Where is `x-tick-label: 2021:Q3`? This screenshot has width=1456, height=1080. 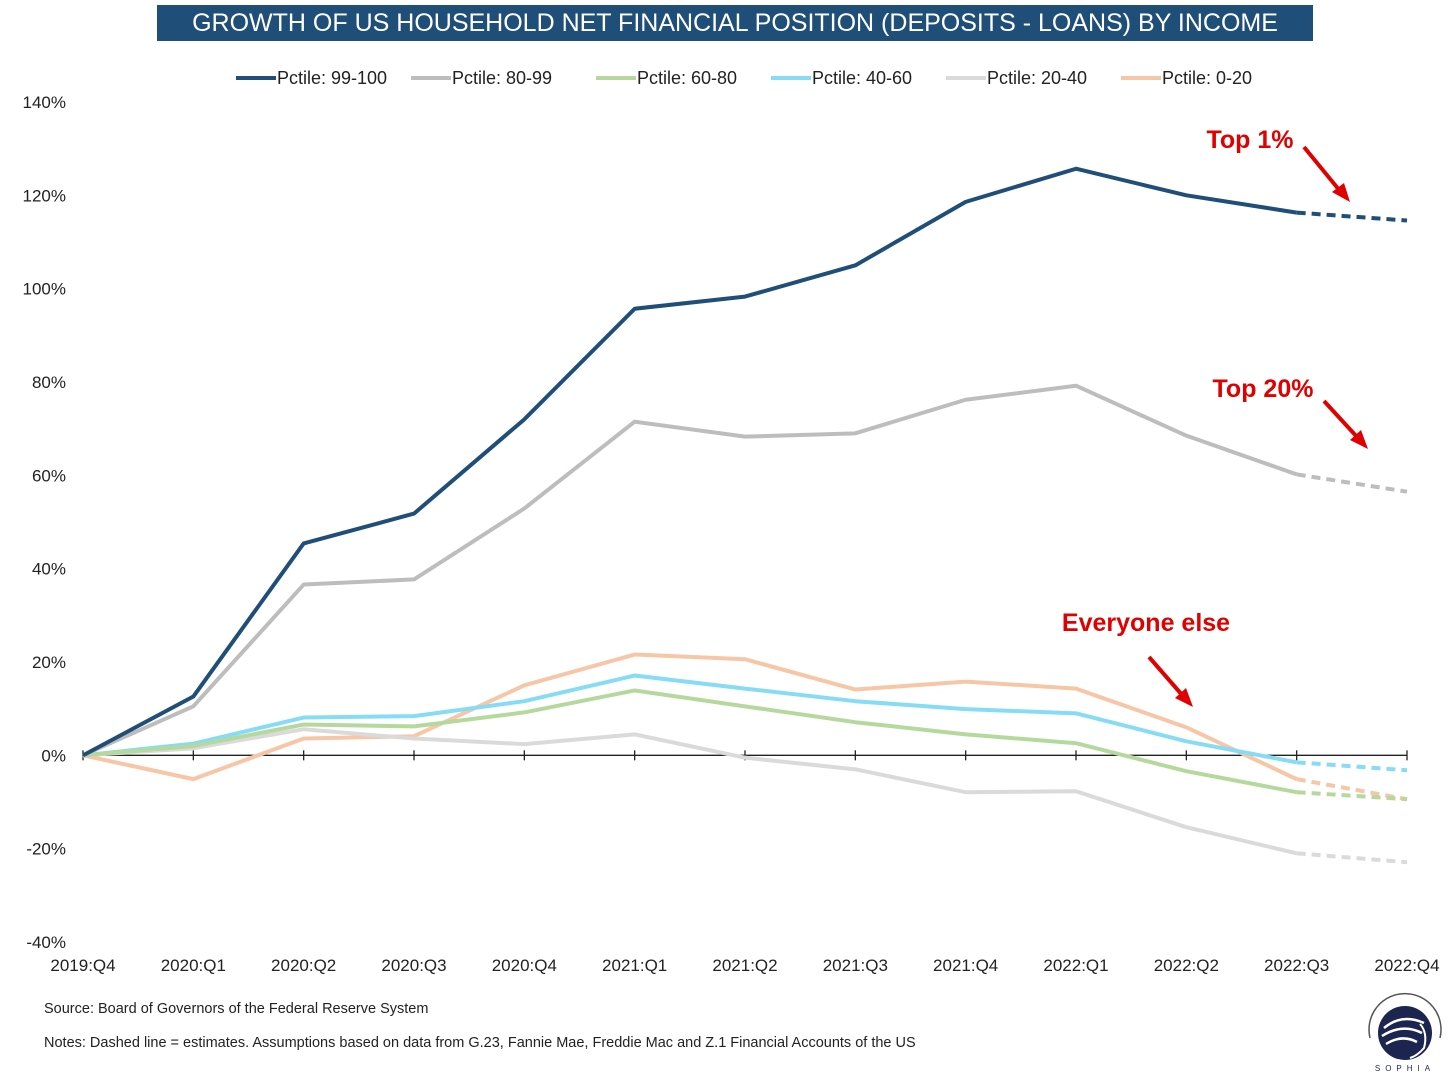 x-tick-label: 2021:Q3 is located at coordinates (855, 965).